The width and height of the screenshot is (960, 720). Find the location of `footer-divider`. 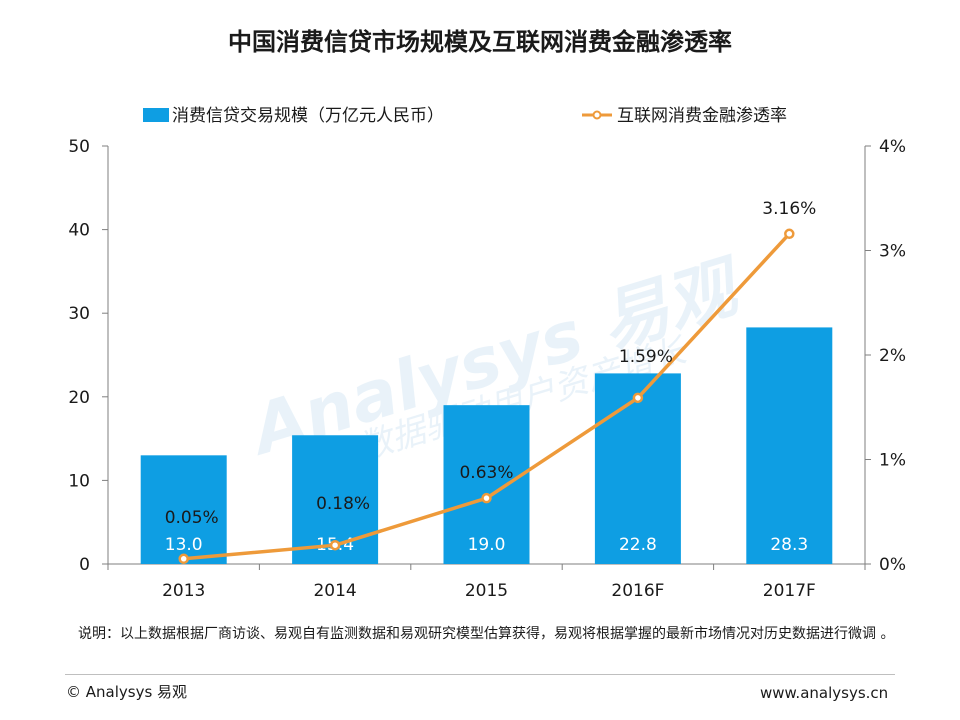

footer-divider is located at coordinates (480, 674).